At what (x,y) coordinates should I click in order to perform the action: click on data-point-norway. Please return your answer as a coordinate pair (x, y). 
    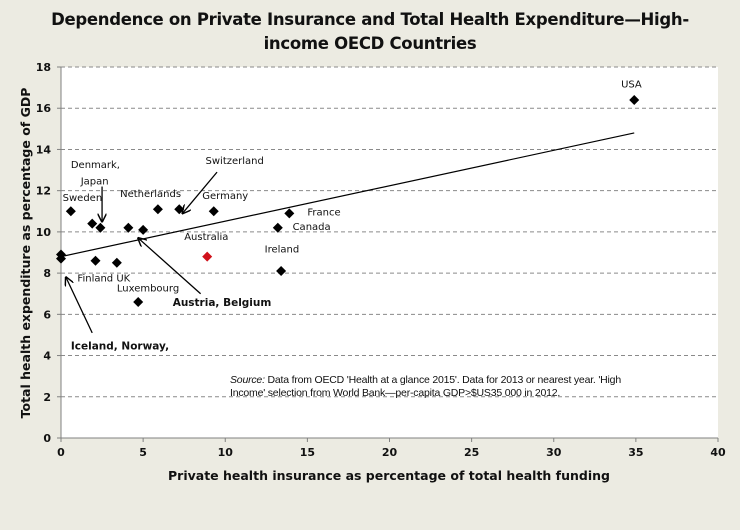
    Looking at the image, I should click on (61, 258).